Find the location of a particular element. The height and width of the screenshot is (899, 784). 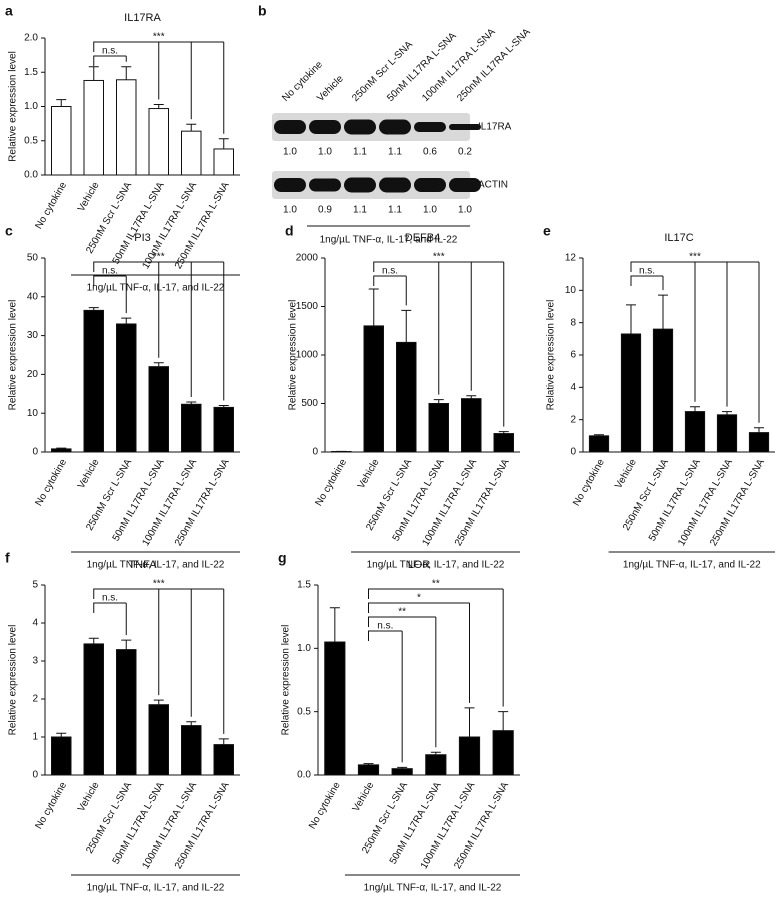

lane-label: 50nM IL17RA L-SNA is located at coordinates (422, 67).